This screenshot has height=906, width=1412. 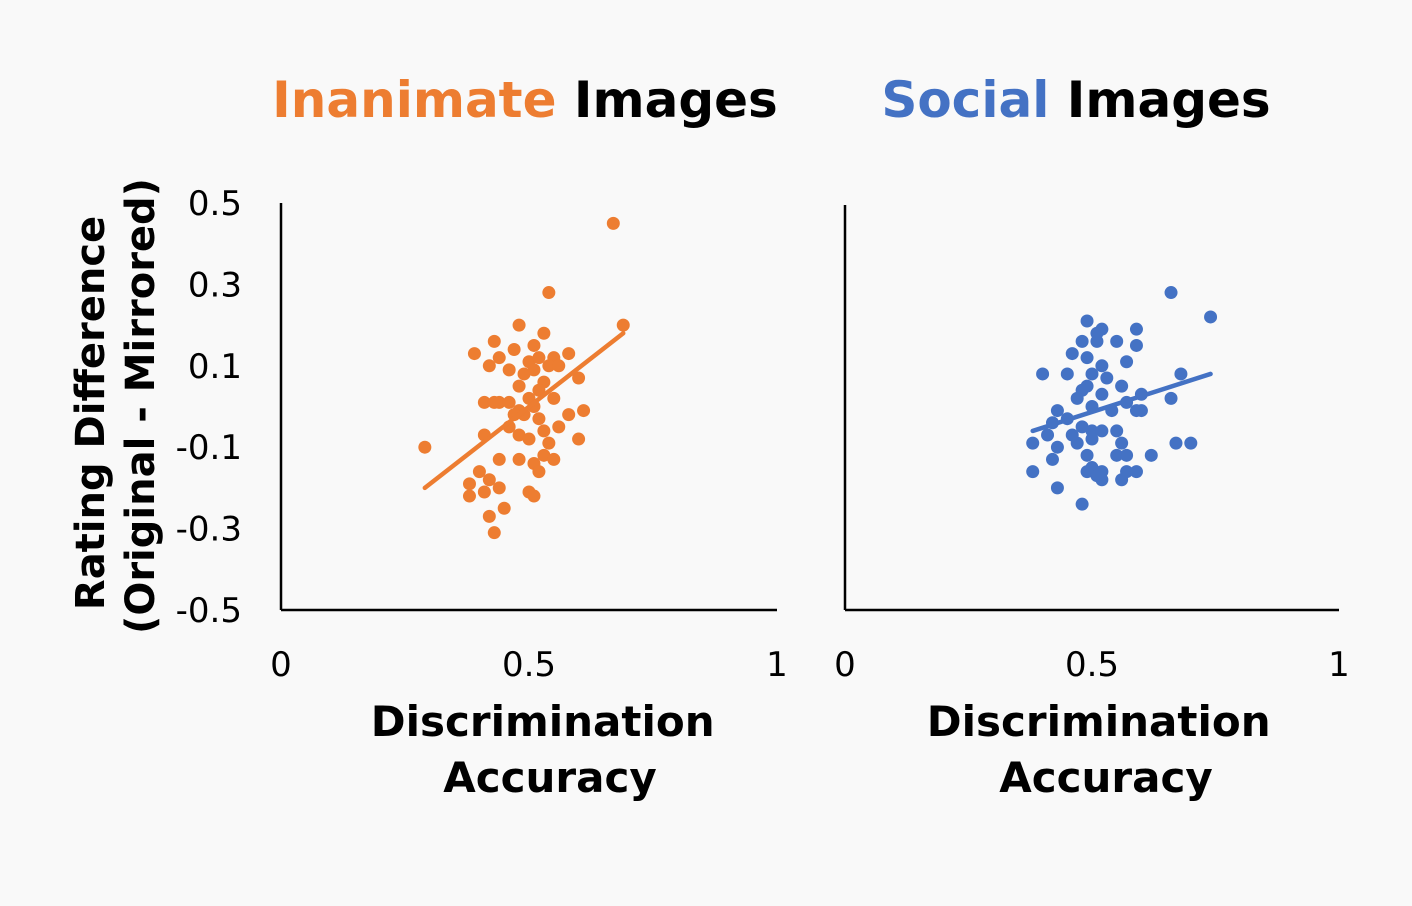 I want to click on x-tick-label: 0.5, so click(x=529, y=665).